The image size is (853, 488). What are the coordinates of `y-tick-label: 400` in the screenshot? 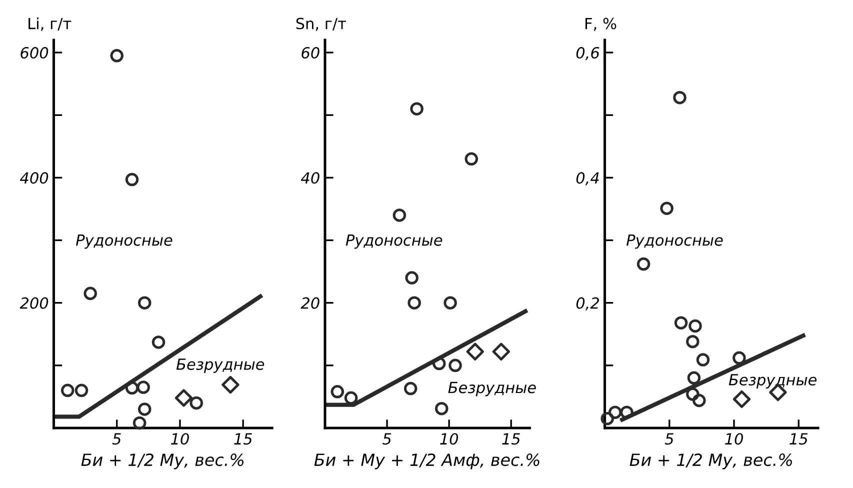 It's located at (34, 178).